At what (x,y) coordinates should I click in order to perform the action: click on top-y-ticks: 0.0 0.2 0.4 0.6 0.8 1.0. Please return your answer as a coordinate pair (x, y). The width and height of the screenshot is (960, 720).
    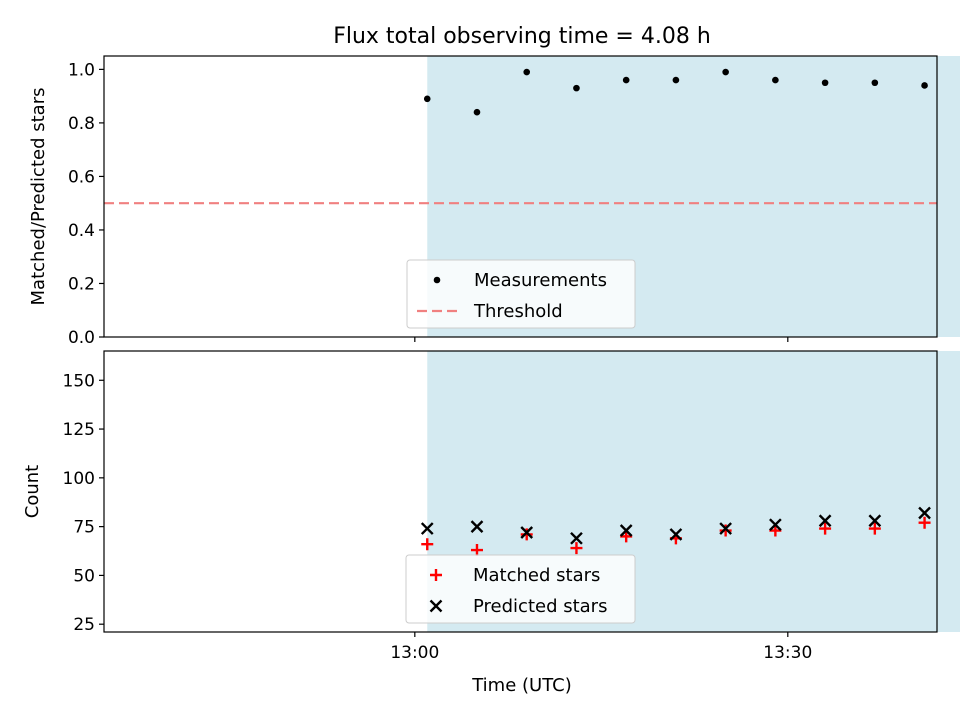
    Looking at the image, I should click on (86, 204).